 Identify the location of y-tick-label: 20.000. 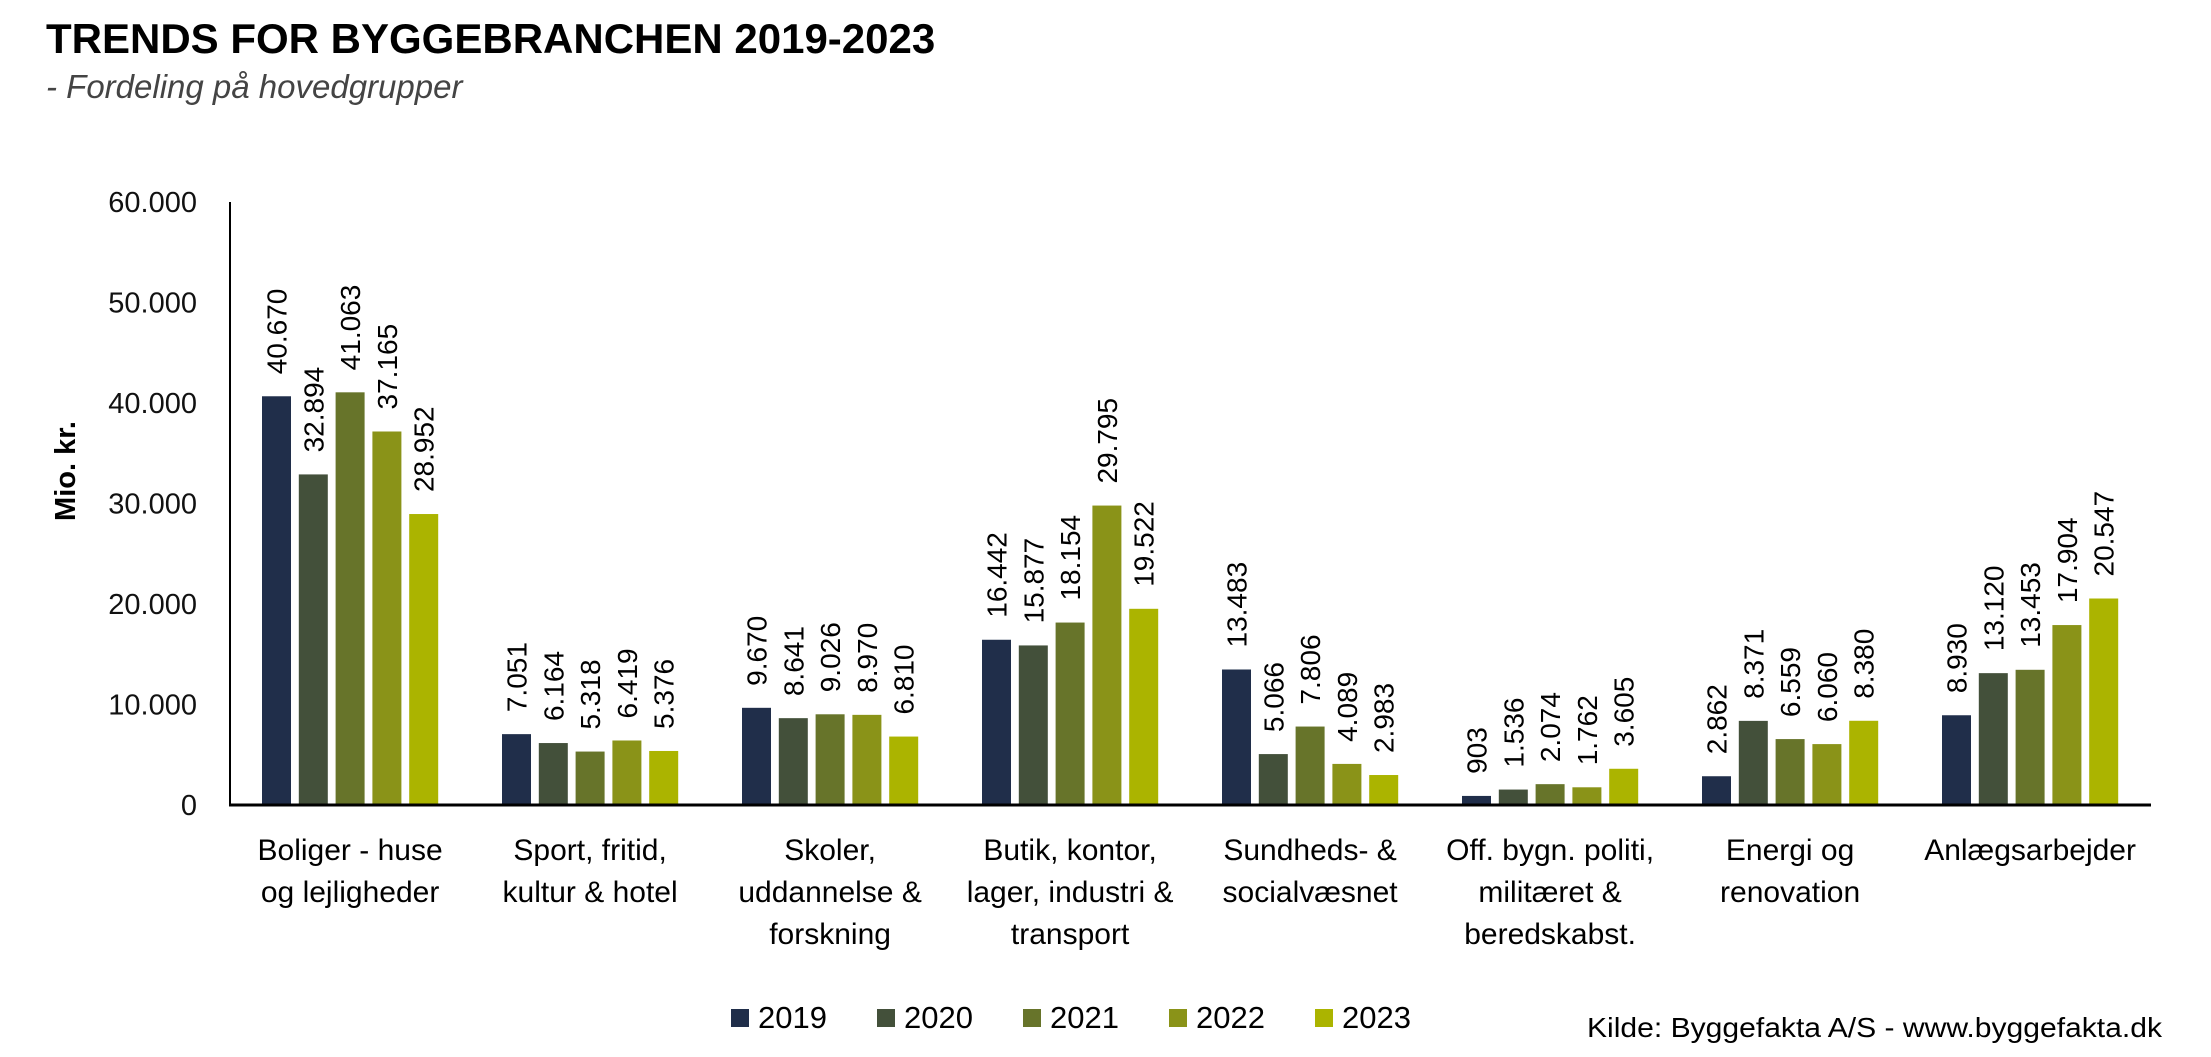
(152, 605).